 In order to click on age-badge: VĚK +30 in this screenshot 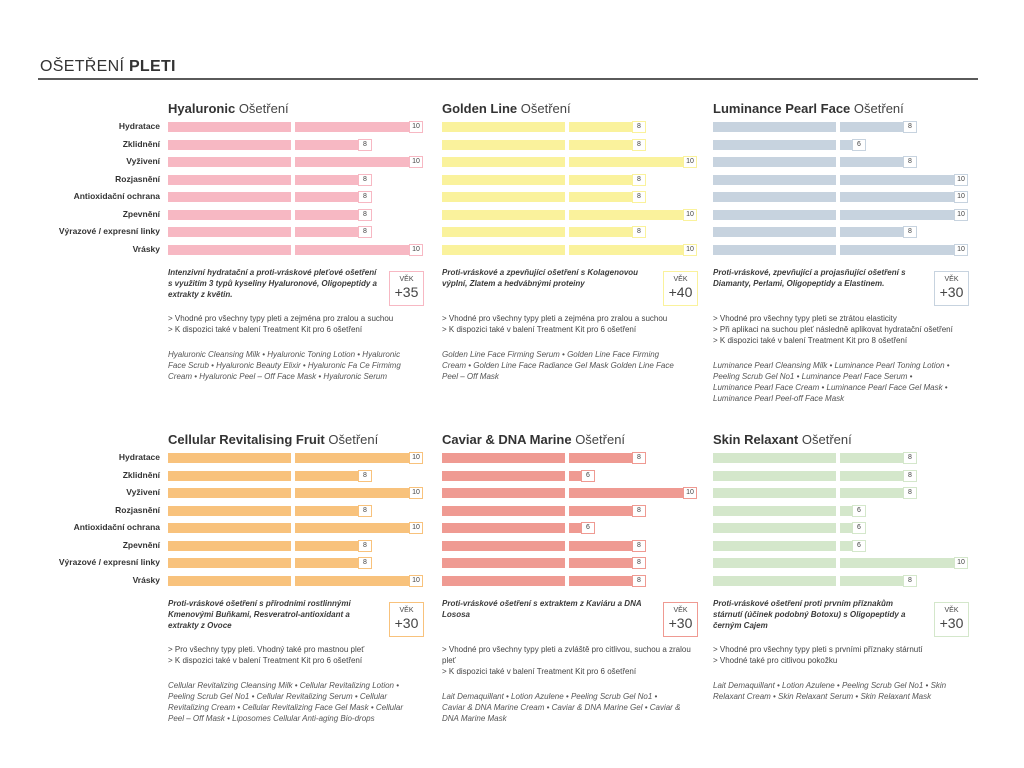, I will do `click(406, 619)`.